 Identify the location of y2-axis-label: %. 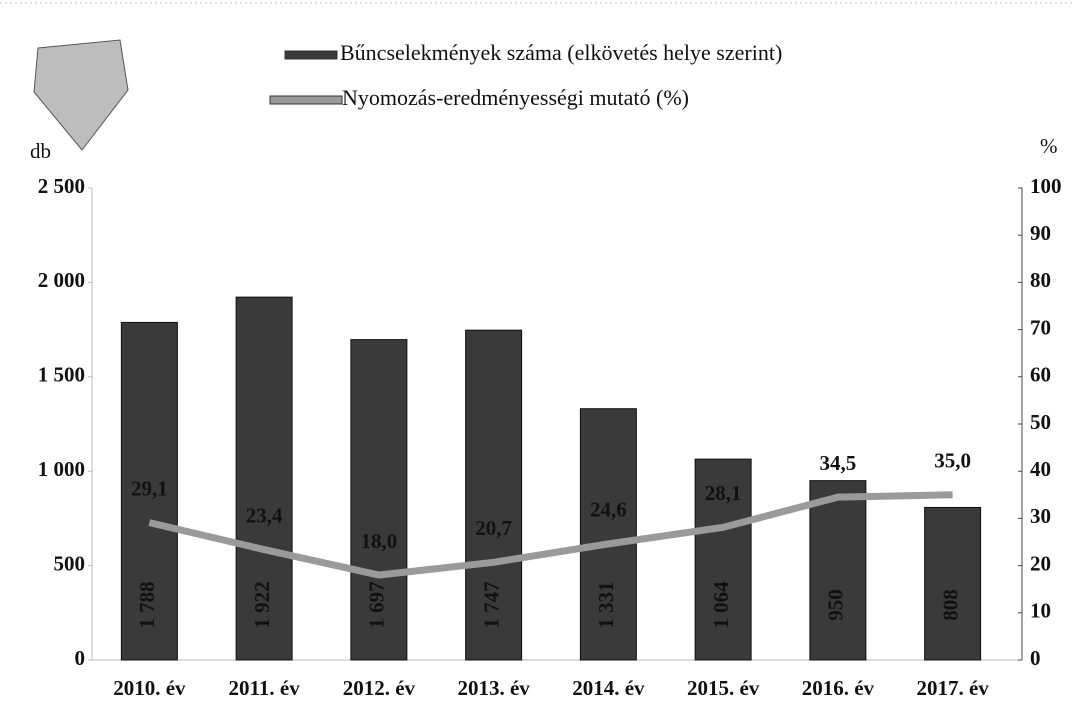
(1049, 146).